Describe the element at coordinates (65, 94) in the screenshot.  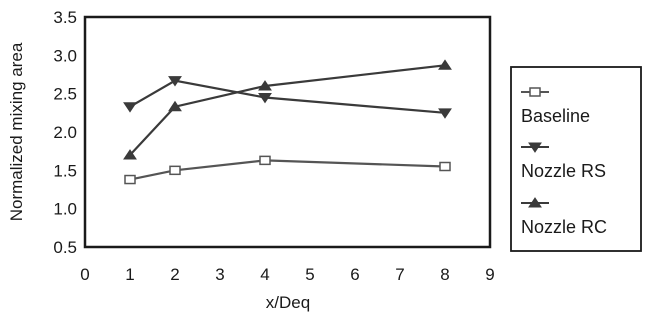
I see `y-tick-label: 2.5` at that location.